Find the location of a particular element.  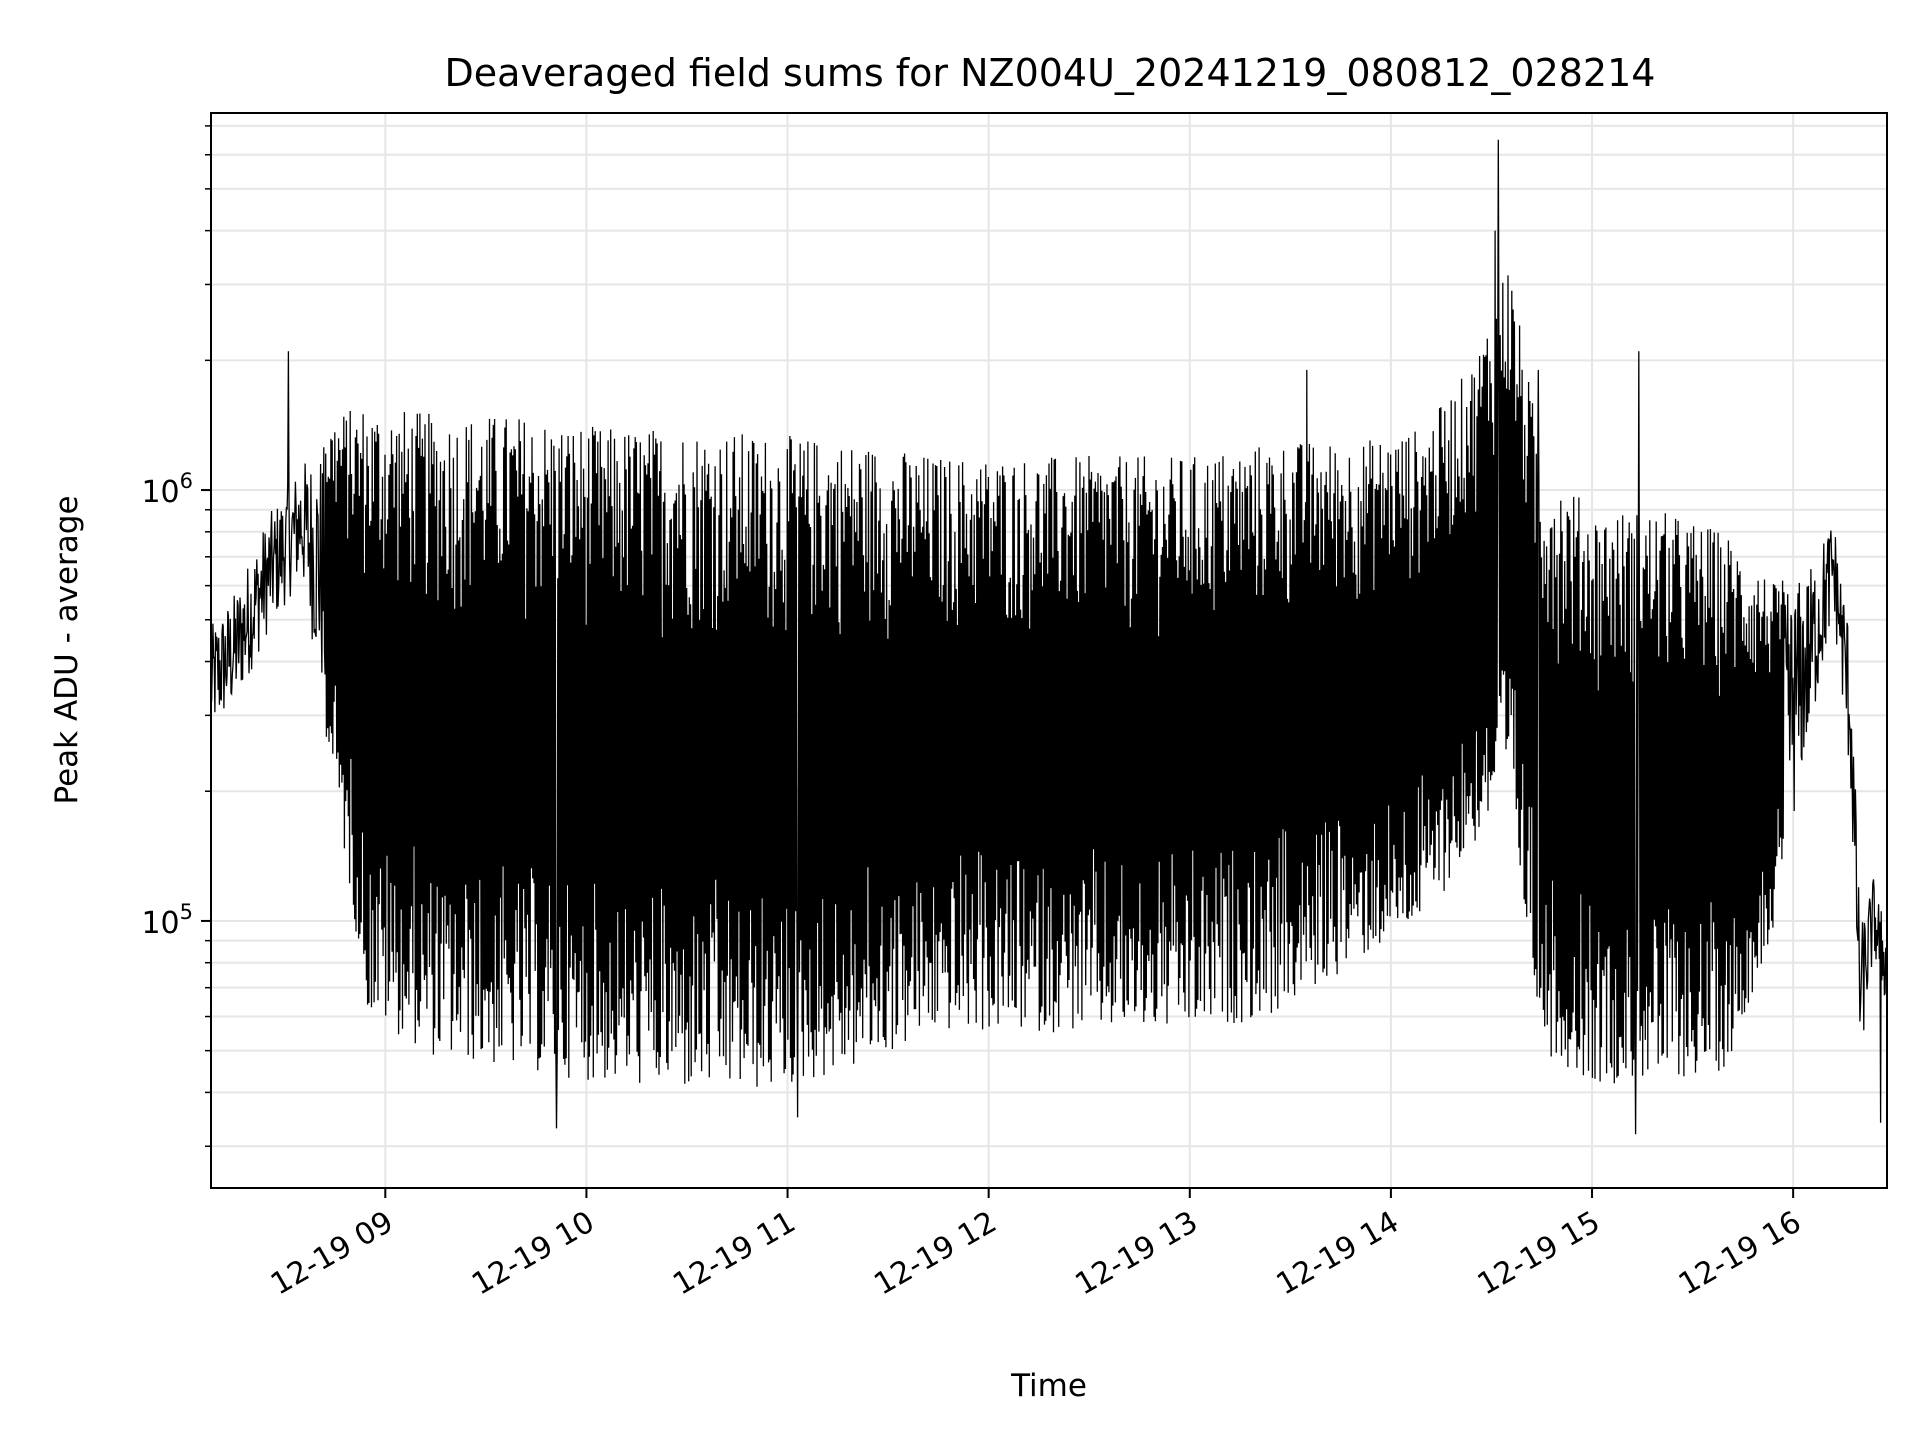

x-tick-label: 12-19 10 is located at coordinates (533, 1254).